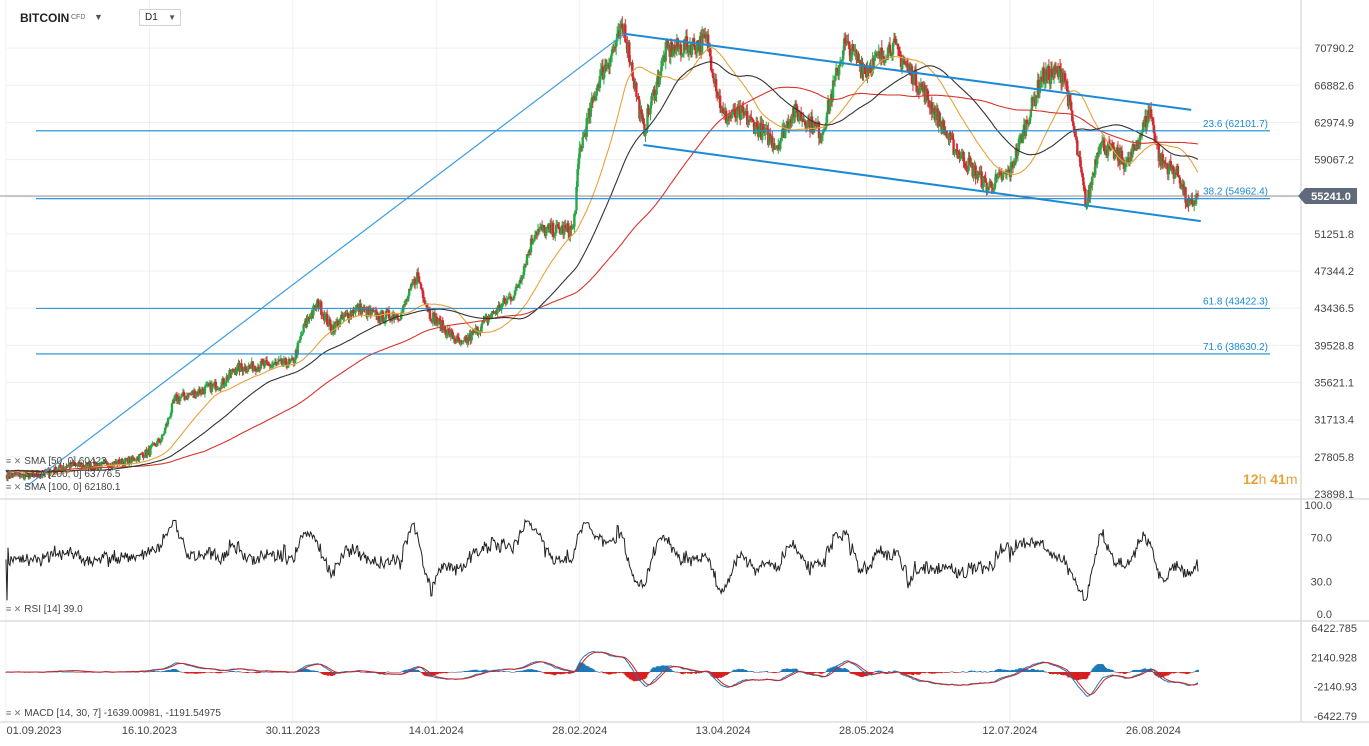 This screenshot has height=746, width=1369. What do you see at coordinates (56, 461) in the screenshot?
I see `legend-sma-50: ≡ ✕ SMA [50, 0] 60423` at bounding box center [56, 461].